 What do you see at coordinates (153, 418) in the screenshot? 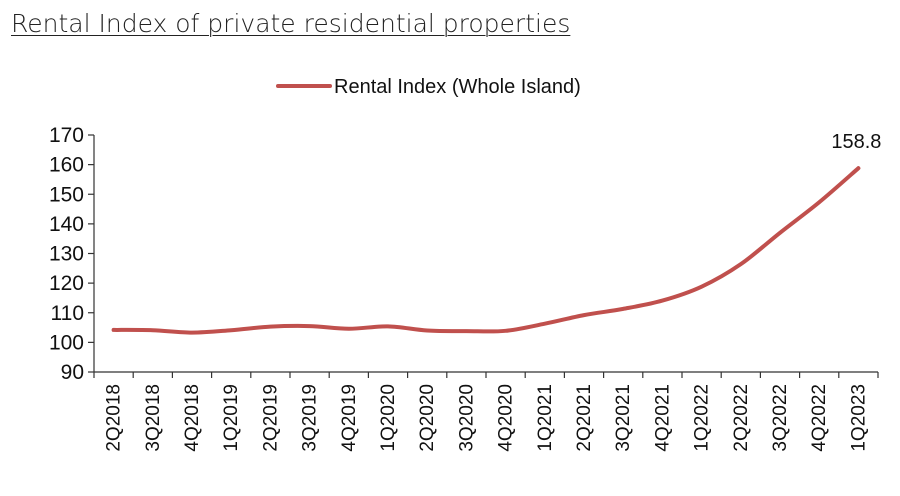
I see `x-tick-label: 3Q2018` at bounding box center [153, 418].